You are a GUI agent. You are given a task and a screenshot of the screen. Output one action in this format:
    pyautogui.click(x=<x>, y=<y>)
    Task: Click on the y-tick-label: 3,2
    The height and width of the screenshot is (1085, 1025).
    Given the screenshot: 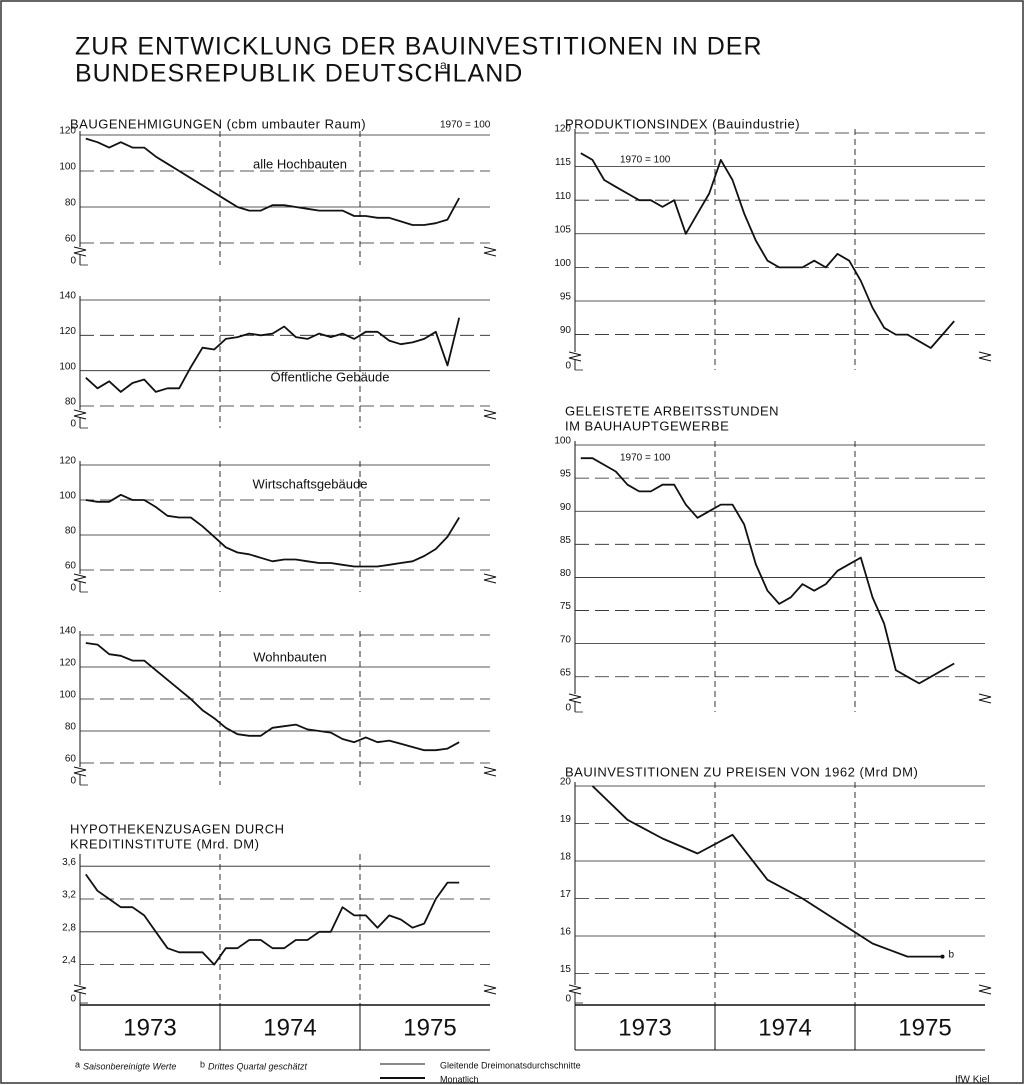 What is the action you would take?
    pyautogui.click(x=69, y=895)
    